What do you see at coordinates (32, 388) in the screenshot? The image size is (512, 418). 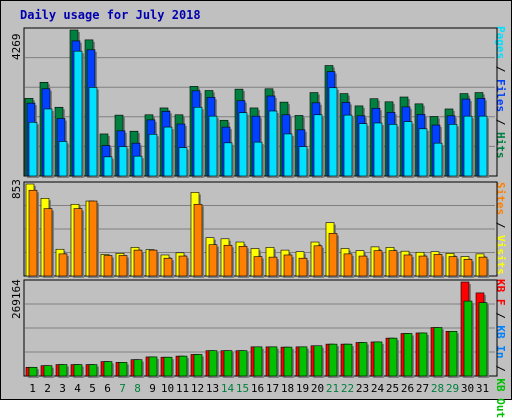 I see `x-tick-label: 1` at bounding box center [32, 388].